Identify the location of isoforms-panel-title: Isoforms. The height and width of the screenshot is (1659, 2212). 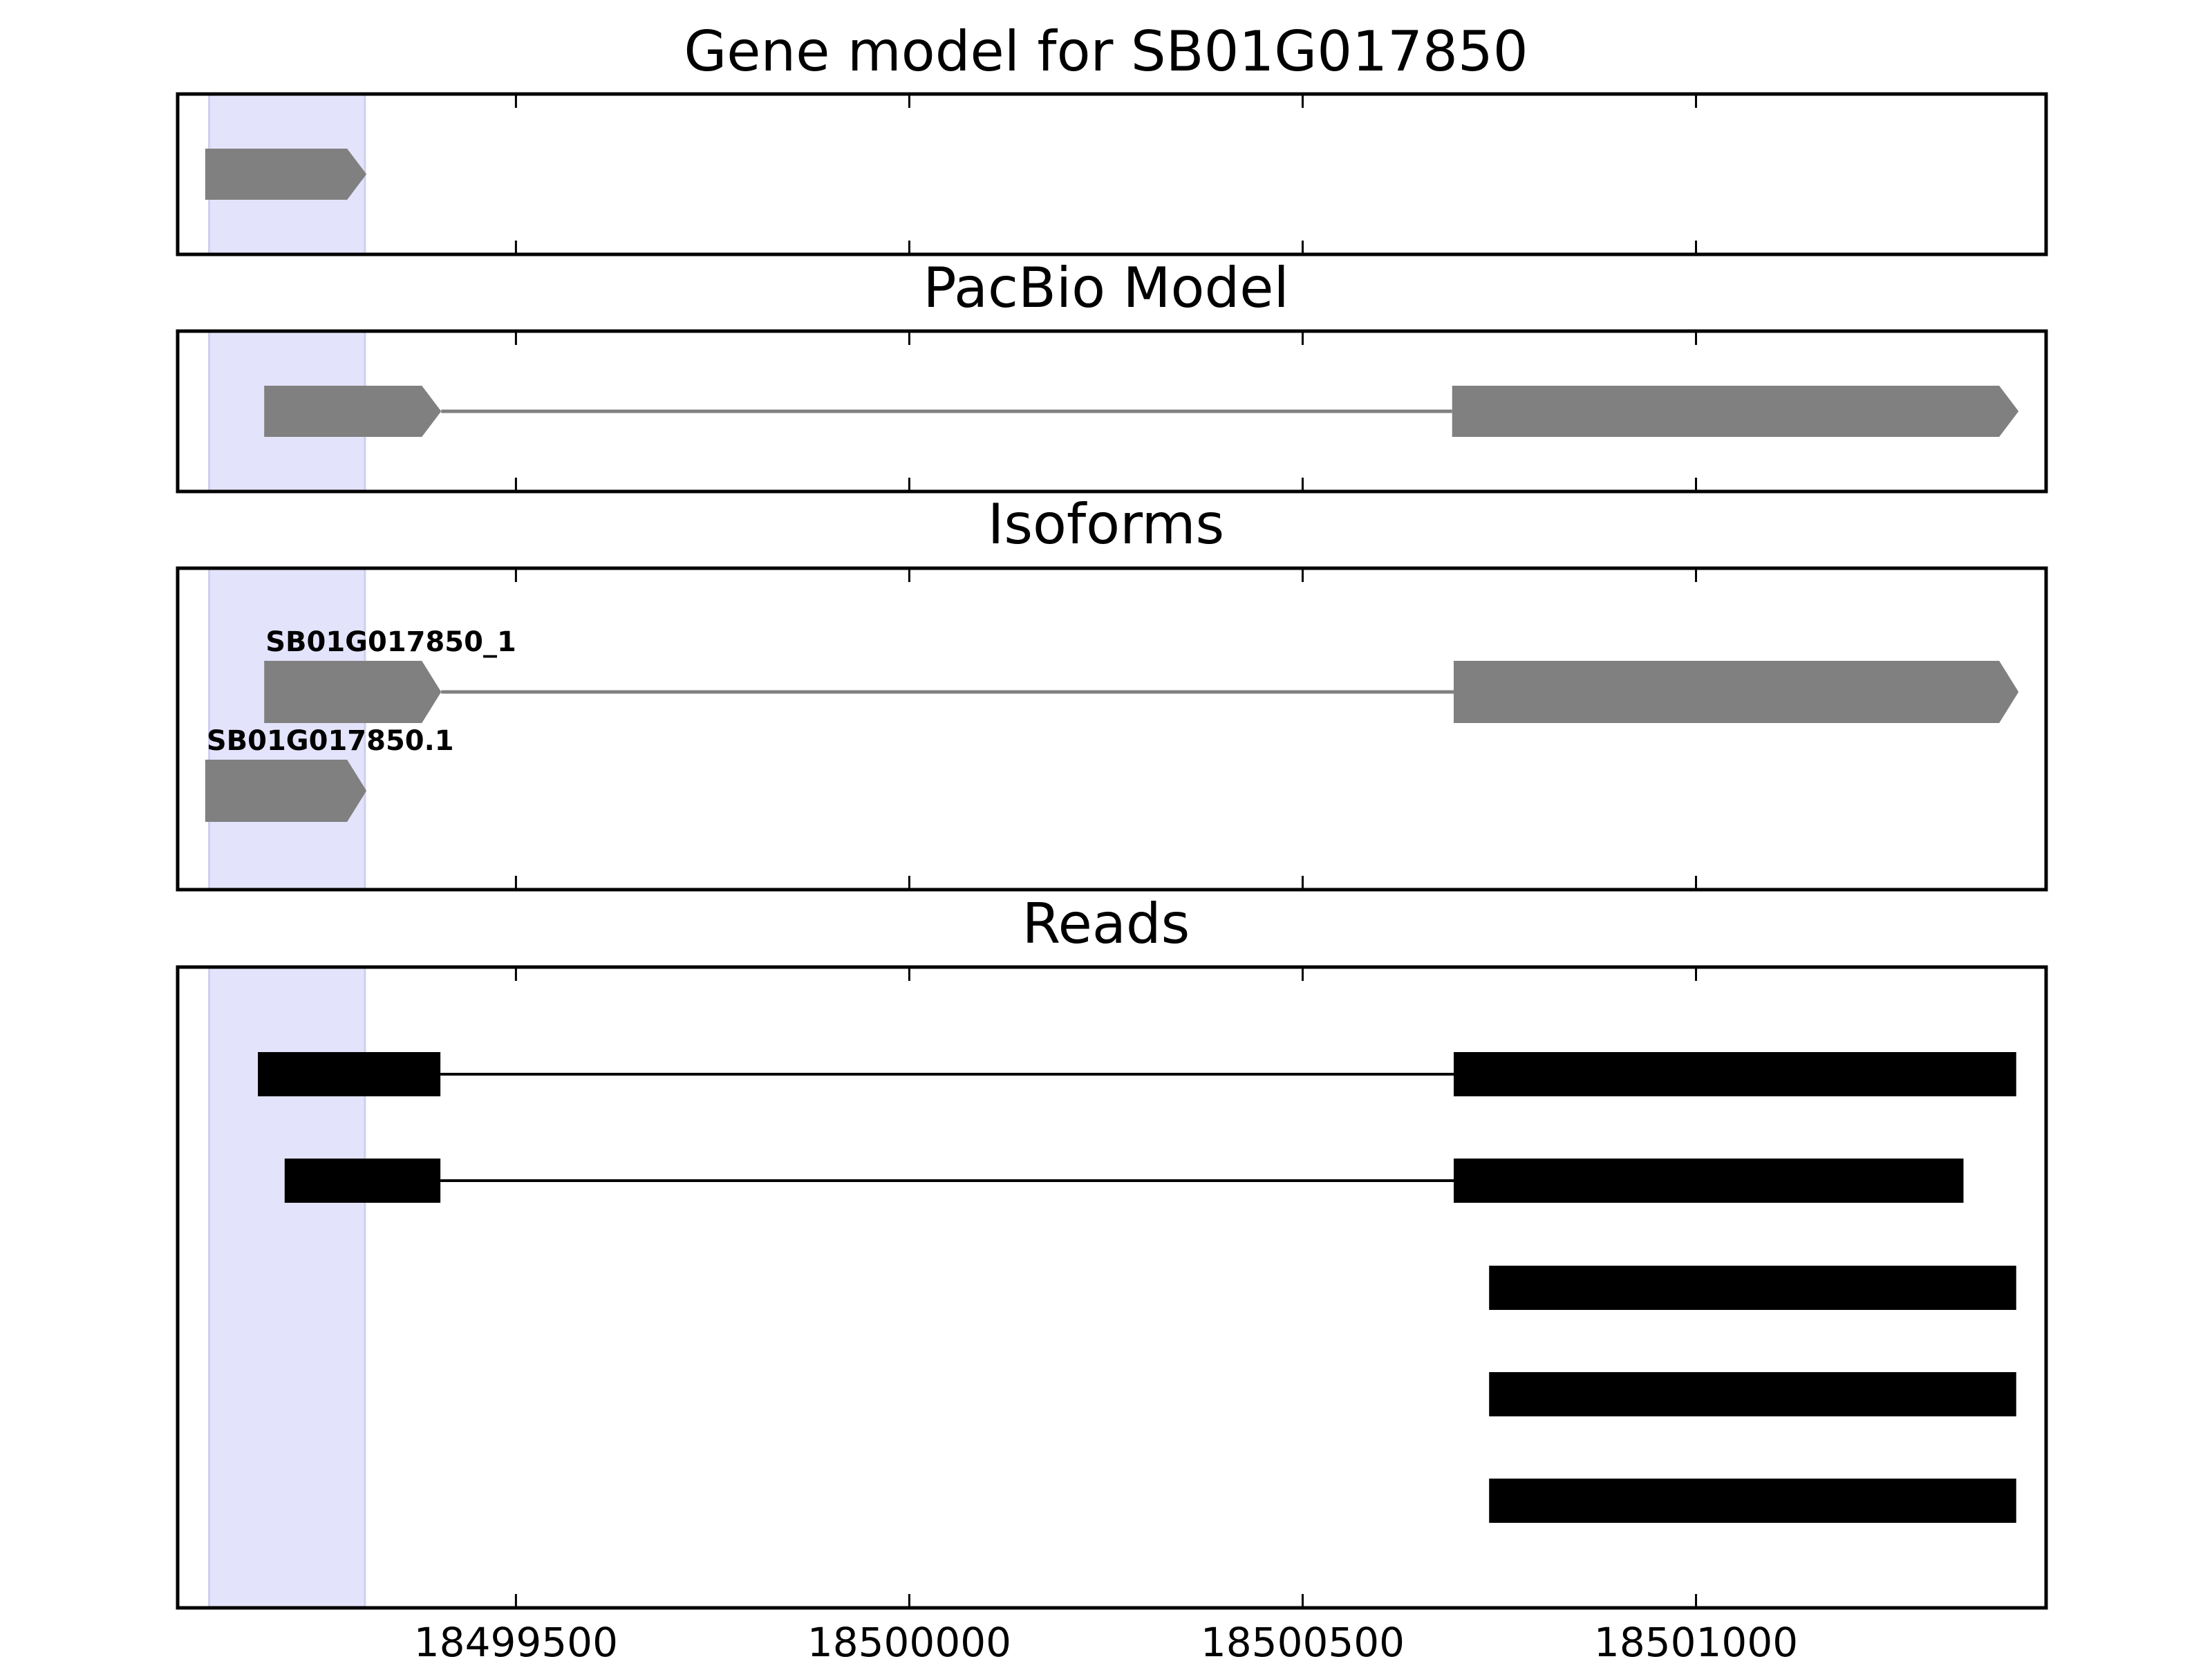
(1106, 524).